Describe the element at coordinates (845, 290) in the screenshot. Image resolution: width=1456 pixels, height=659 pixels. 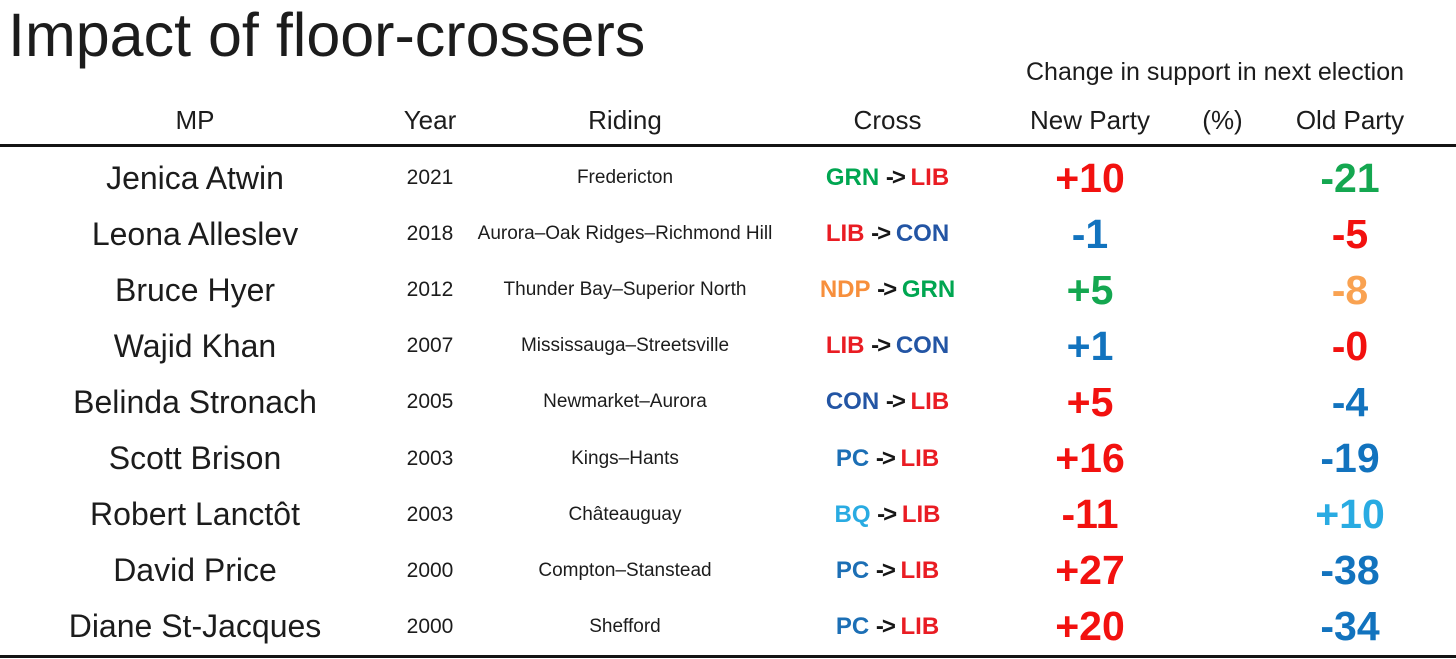
I see `old-party-code: NDP` at that location.